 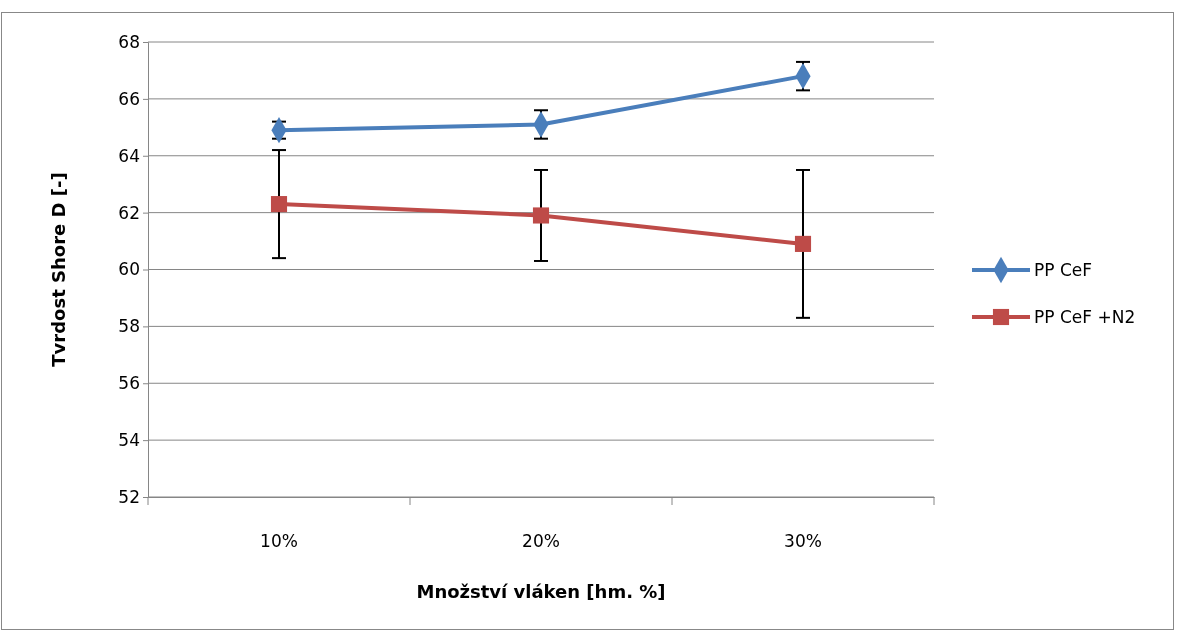 I want to click on y-tick-label: 68, so click(x=129, y=41).